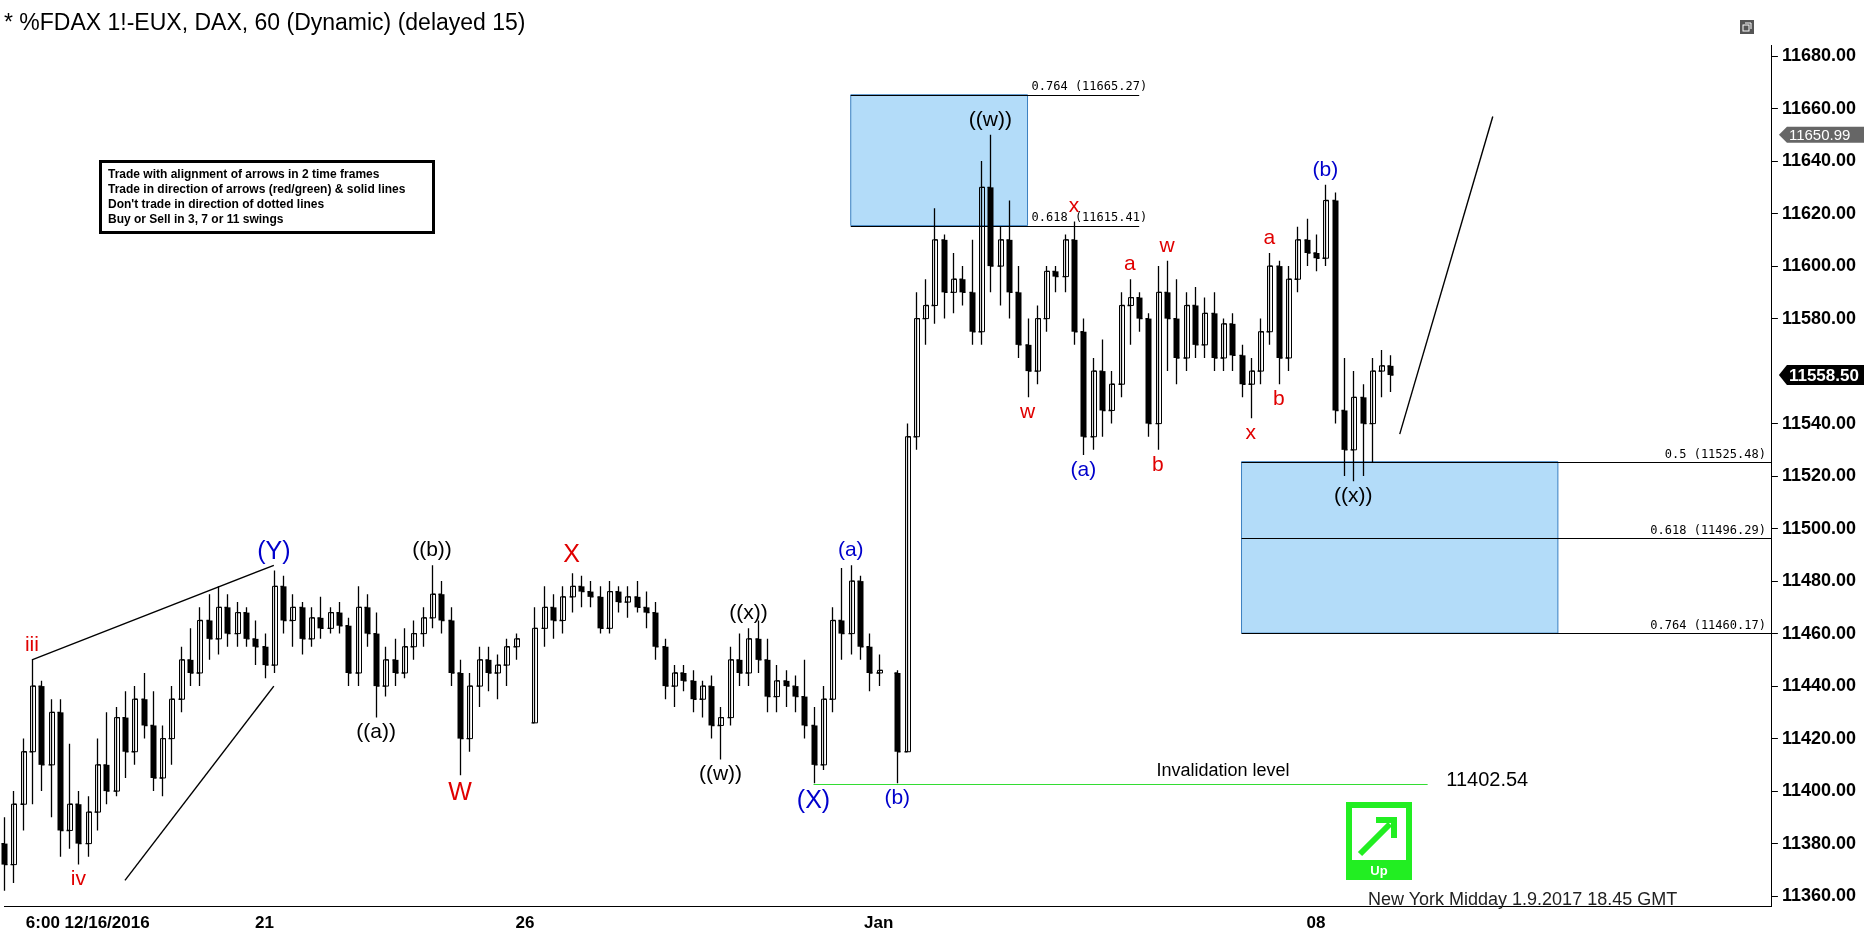 This screenshot has height=941, width=1864. What do you see at coordinates (265, 22) in the screenshot?
I see `chart-title: * %FDAX 1!-EUX, DAX, 60 (Dynamic) (delayed 15)` at bounding box center [265, 22].